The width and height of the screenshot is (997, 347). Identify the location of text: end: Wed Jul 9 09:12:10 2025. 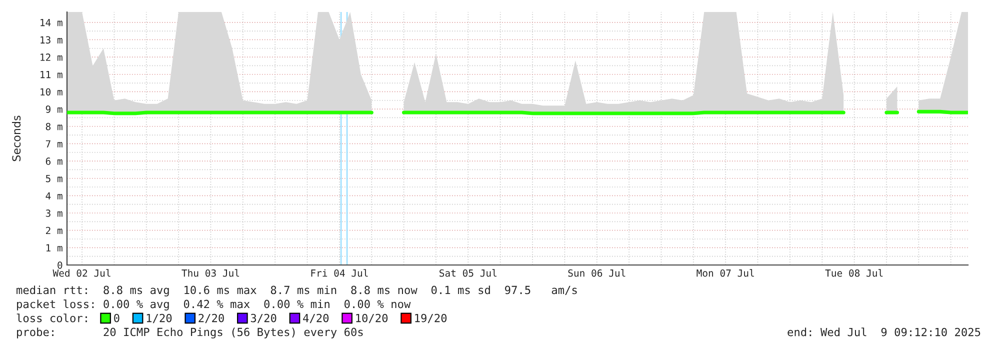
(884, 332).